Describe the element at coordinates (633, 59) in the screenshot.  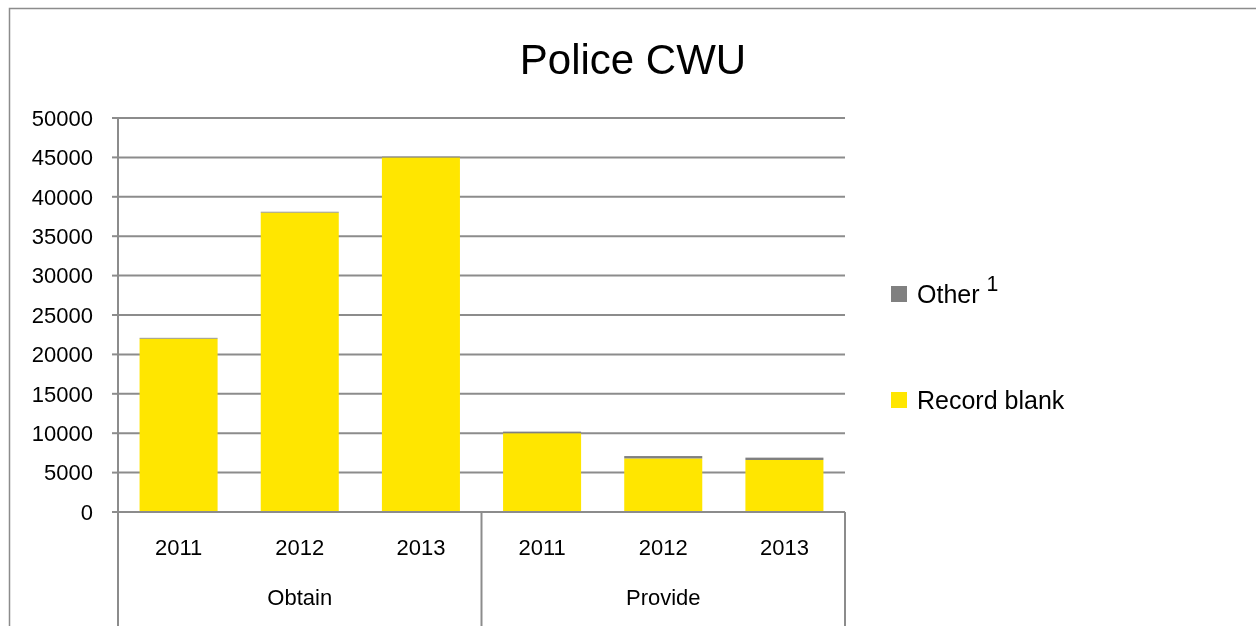
I see `chart-title: Police CWU` at that location.